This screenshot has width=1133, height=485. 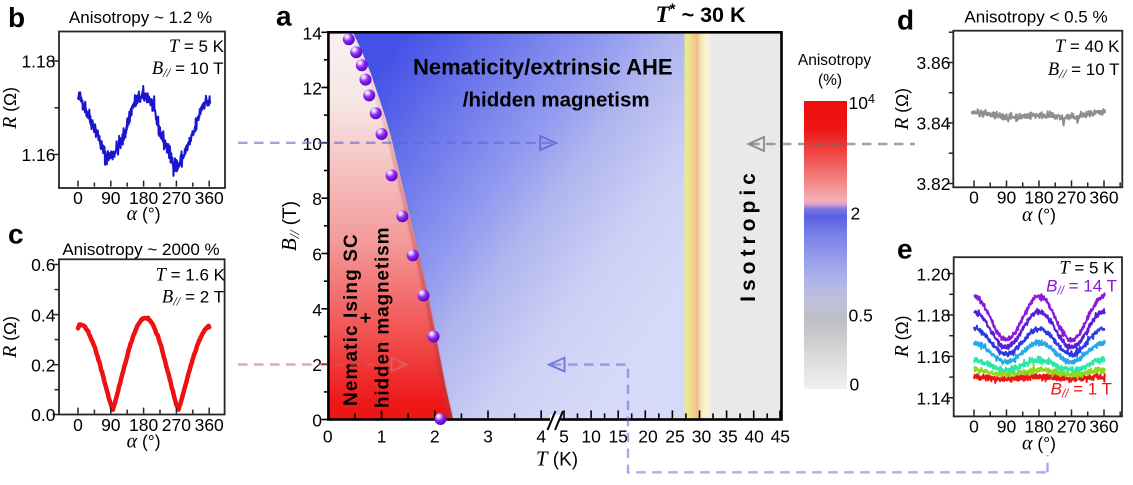 What do you see at coordinates (748, 235) in the screenshot?
I see `svg-text: Isotropic` at bounding box center [748, 235].